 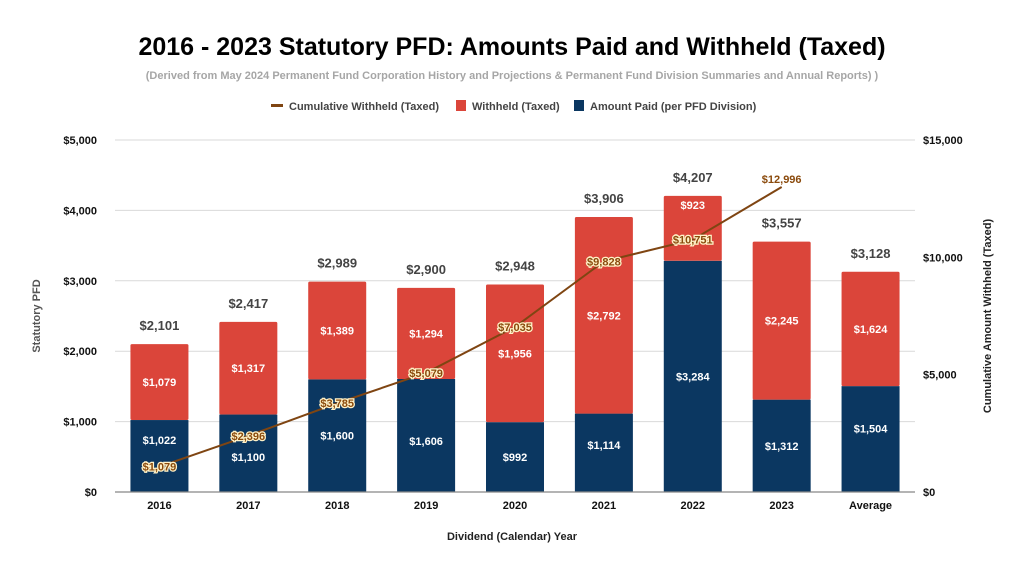 What do you see at coordinates (249, 437) in the screenshot?
I see `cumulative-label: $2,396` at bounding box center [249, 437].